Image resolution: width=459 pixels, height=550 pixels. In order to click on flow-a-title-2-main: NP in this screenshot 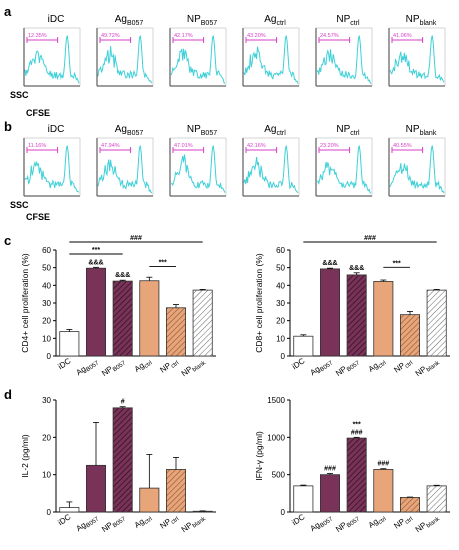, I will do `click(194, 19)`.